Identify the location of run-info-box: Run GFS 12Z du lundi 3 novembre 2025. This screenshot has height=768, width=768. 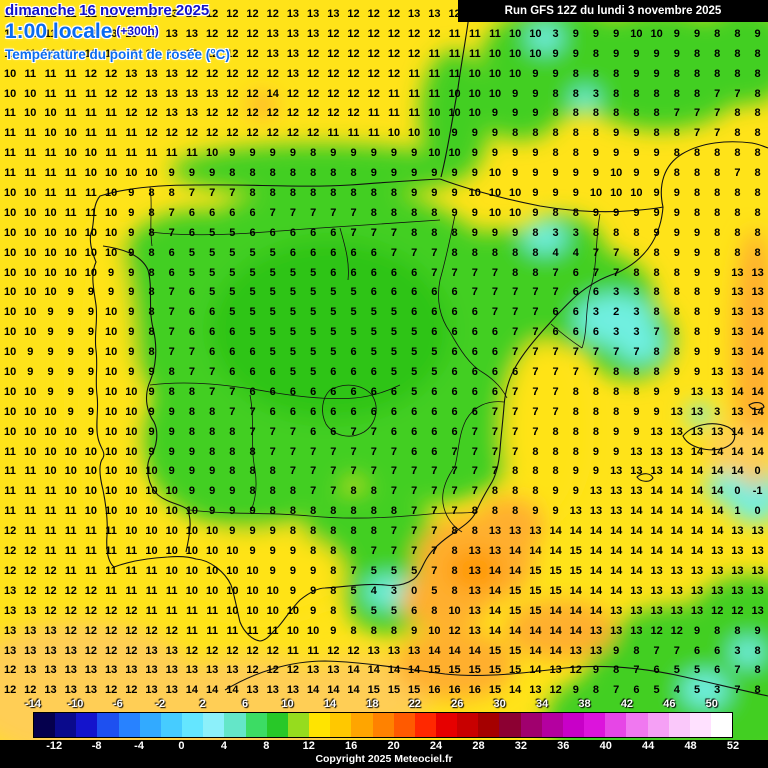
(613, 11).